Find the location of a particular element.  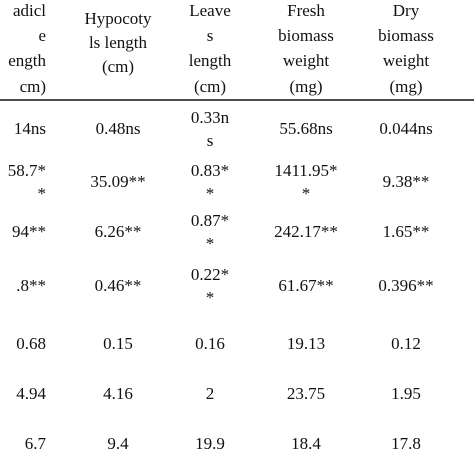

header-cell: Leave is located at coordinates (210, 10).